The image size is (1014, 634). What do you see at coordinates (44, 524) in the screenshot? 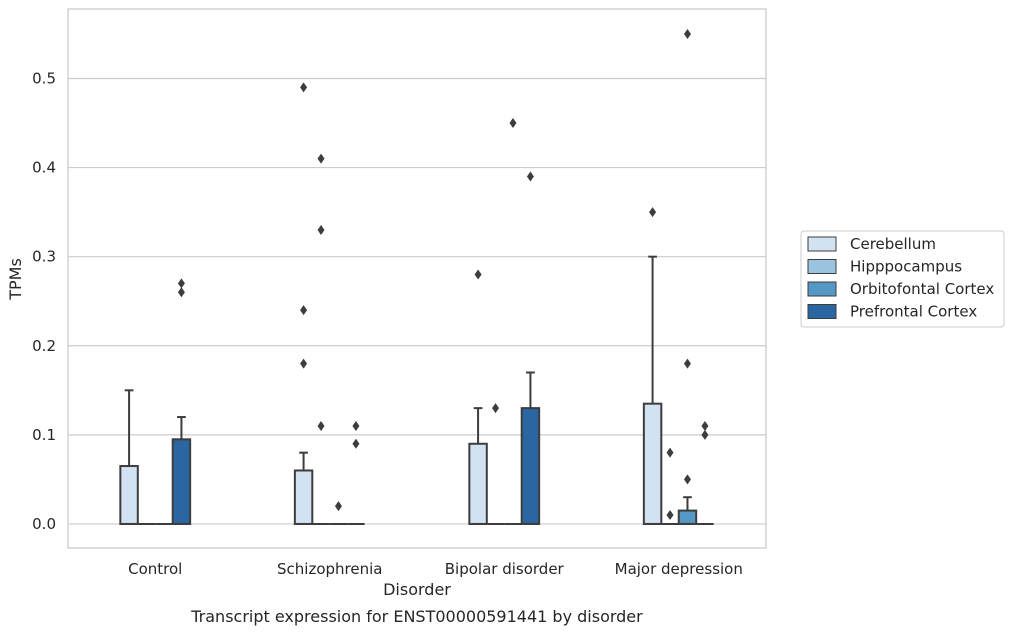
I see `y-tick-label: 0.0` at bounding box center [44, 524].